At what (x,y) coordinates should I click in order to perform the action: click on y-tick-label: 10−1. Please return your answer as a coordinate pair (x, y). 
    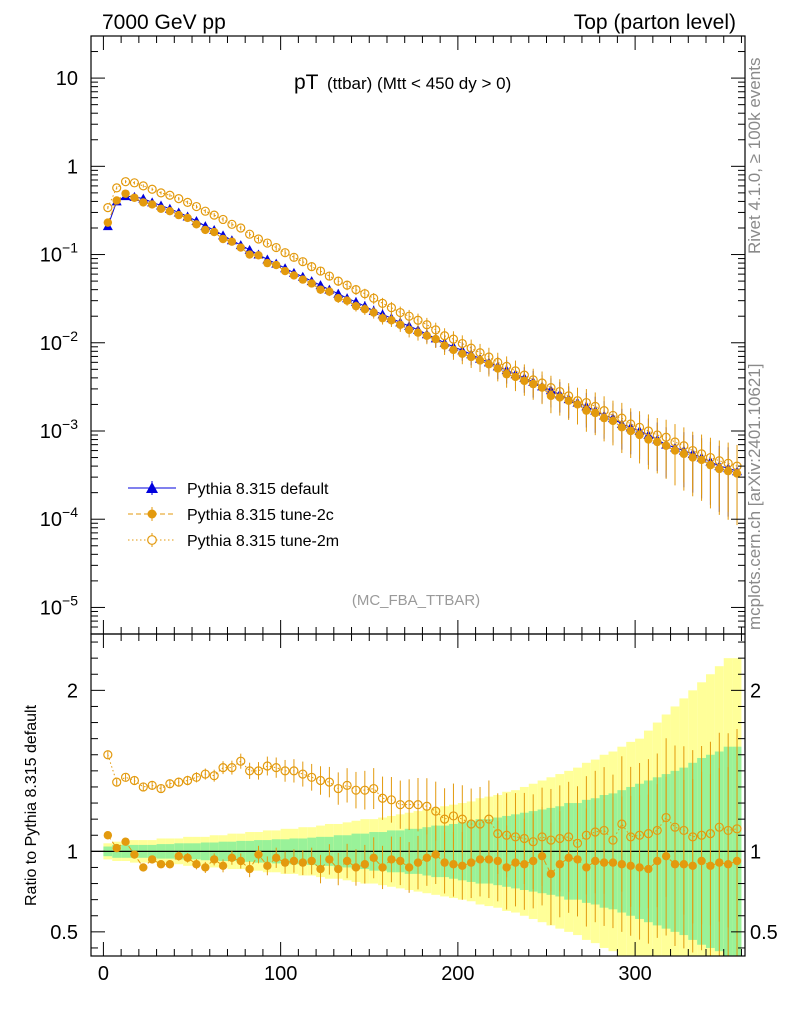
    Looking at the image, I should click on (59, 253).